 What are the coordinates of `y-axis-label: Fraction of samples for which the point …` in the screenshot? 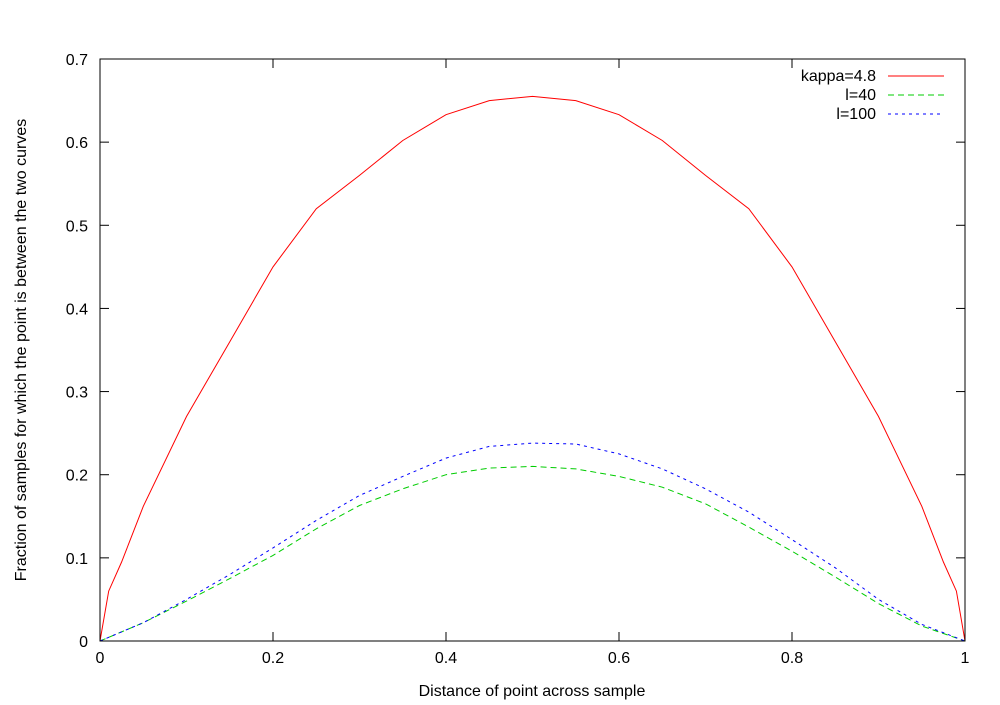 It's located at (21, 350).